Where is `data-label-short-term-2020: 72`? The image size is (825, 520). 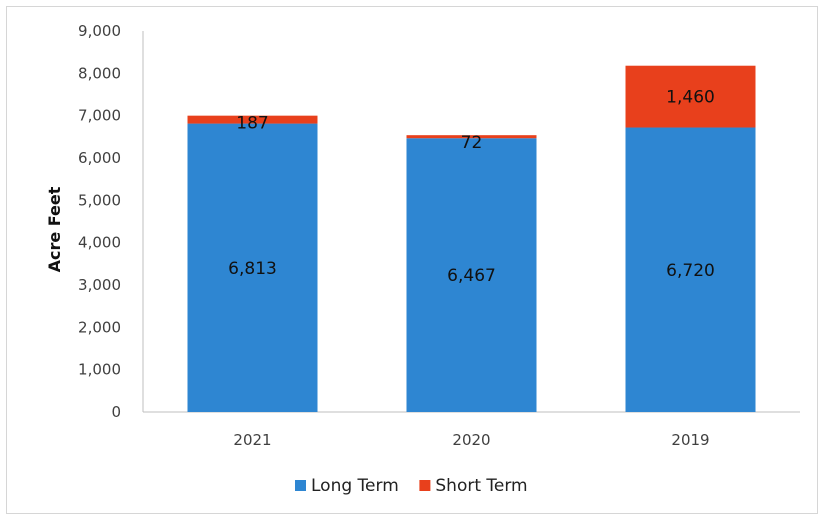 data-label-short-term-2020: 72 is located at coordinates (472, 143).